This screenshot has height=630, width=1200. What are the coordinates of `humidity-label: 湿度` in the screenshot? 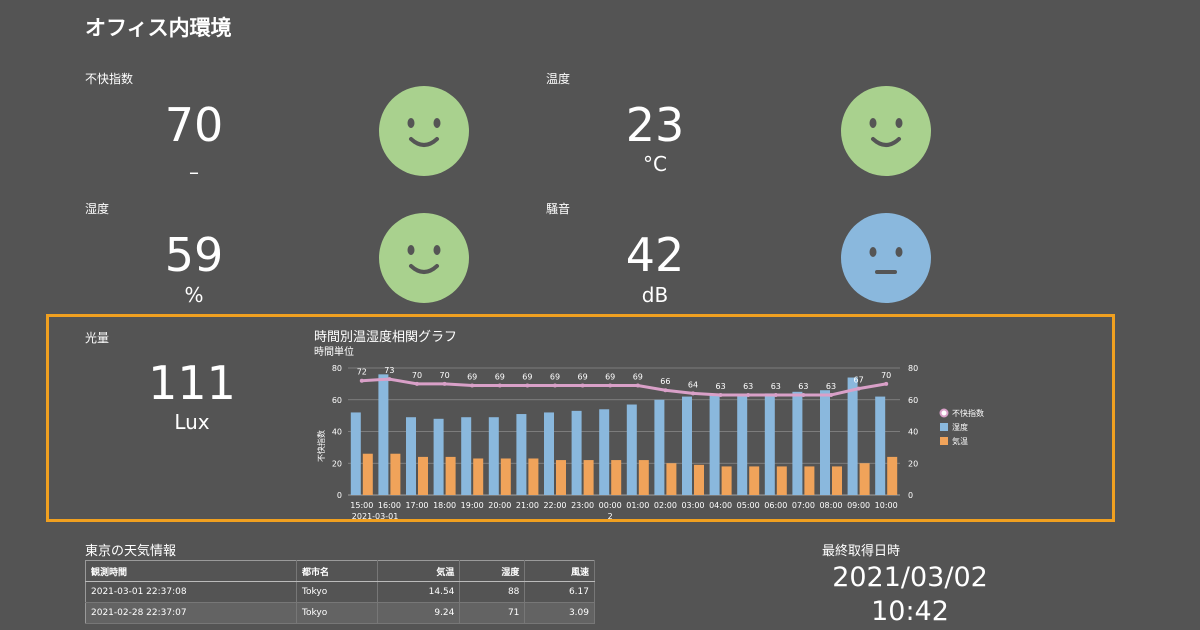 It's located at (97, 209).